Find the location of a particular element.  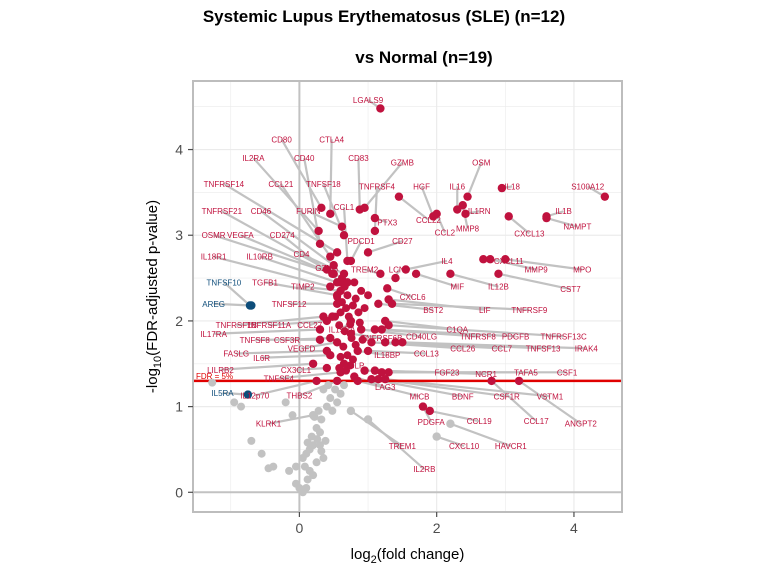

point-havcr1 is located at coordinates (450, 423).